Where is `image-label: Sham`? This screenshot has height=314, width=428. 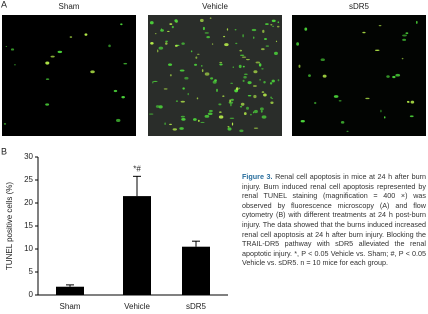 image-label: Sham is located at coordinates (69, 6).